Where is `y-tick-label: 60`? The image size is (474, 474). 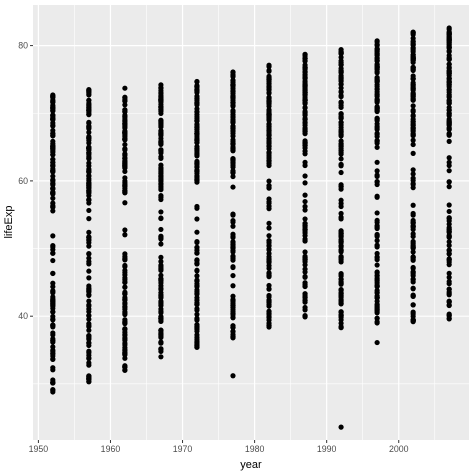 y-tick-label: 60 is located at coordinates (23, 181).